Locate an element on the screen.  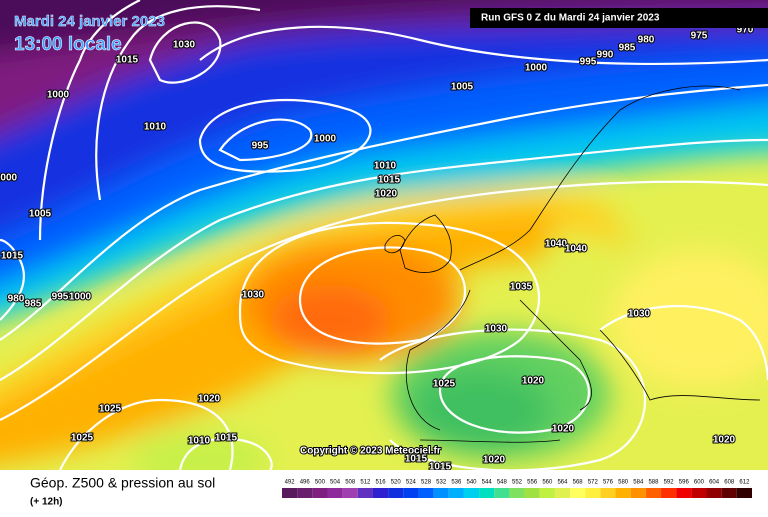
map-time: 13:00 locale is located at coordinates (68, 44).